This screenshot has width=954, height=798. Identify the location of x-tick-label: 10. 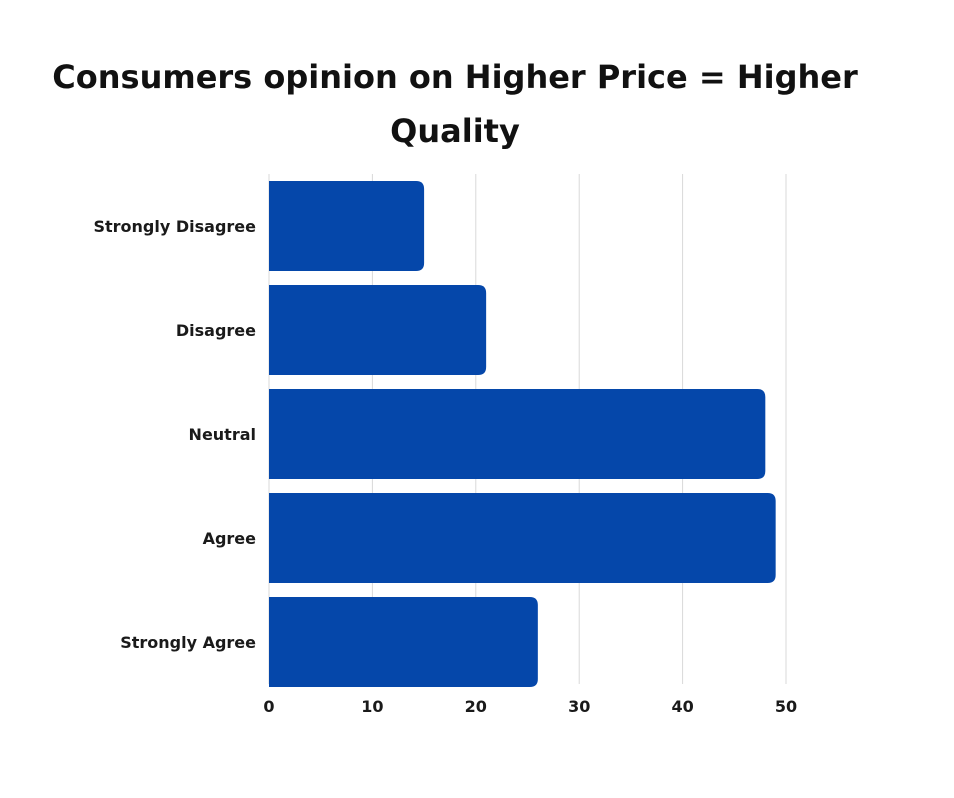
(372, 706).